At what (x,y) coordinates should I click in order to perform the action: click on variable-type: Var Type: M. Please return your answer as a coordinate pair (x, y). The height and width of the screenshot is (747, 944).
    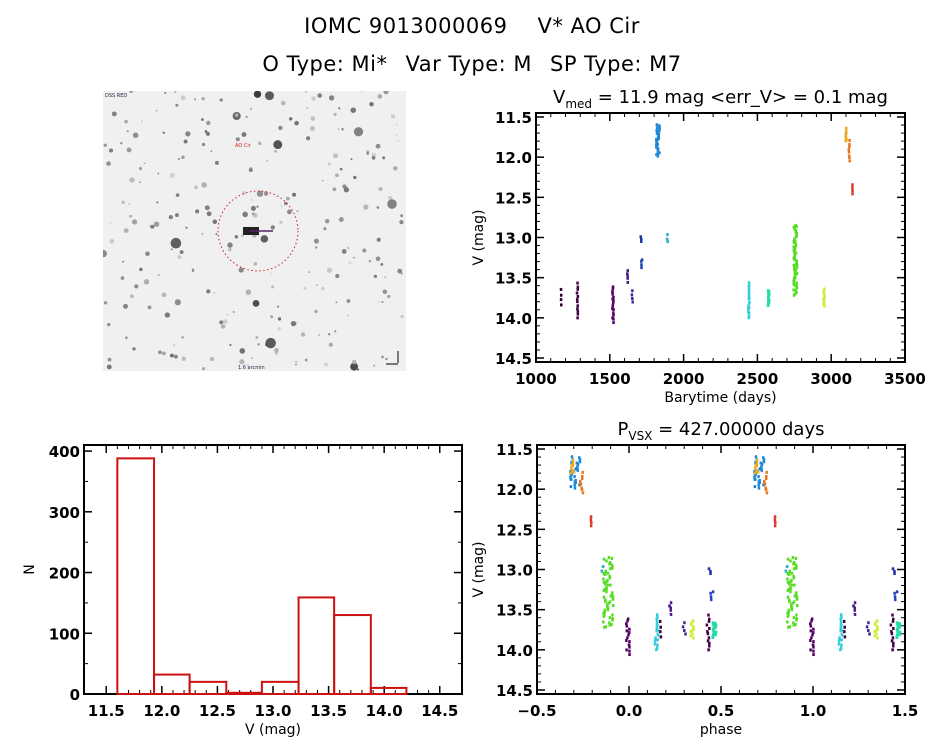
    Looking at the image, I should click on (469, 64).